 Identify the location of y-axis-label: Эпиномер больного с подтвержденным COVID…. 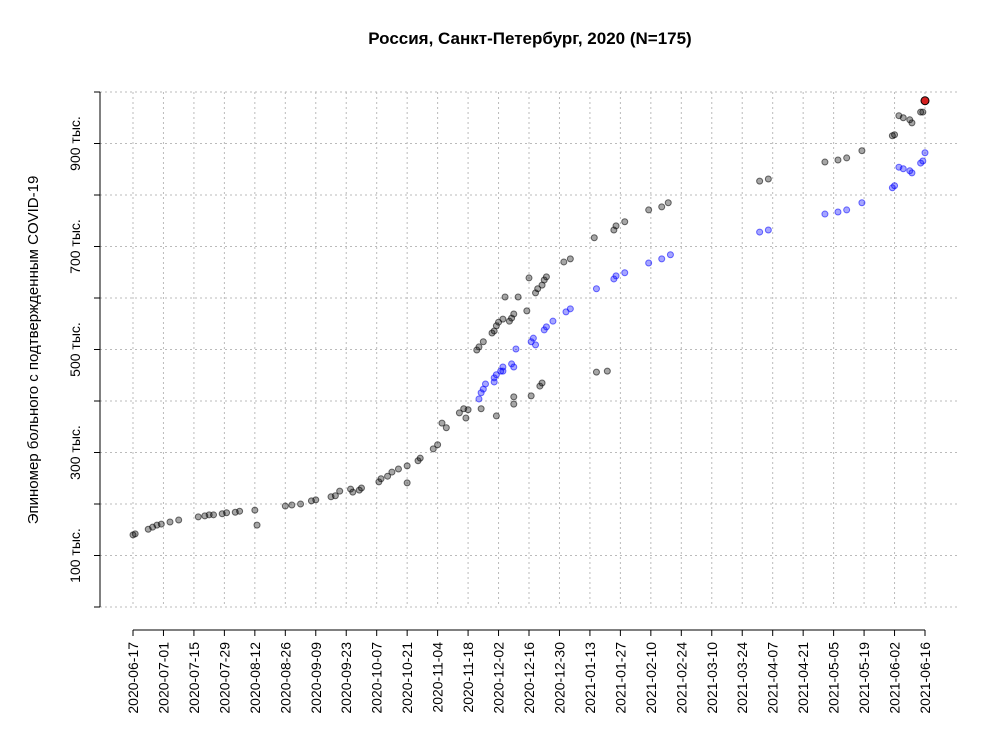
(33, 350).